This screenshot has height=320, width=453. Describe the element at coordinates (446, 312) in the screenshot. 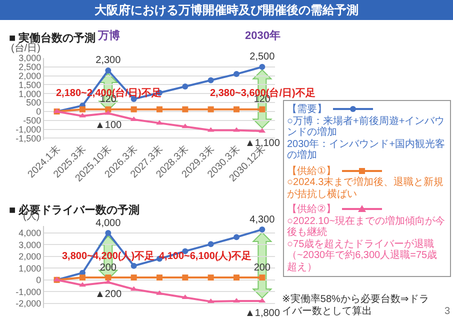

I see `text: 3` at that location.